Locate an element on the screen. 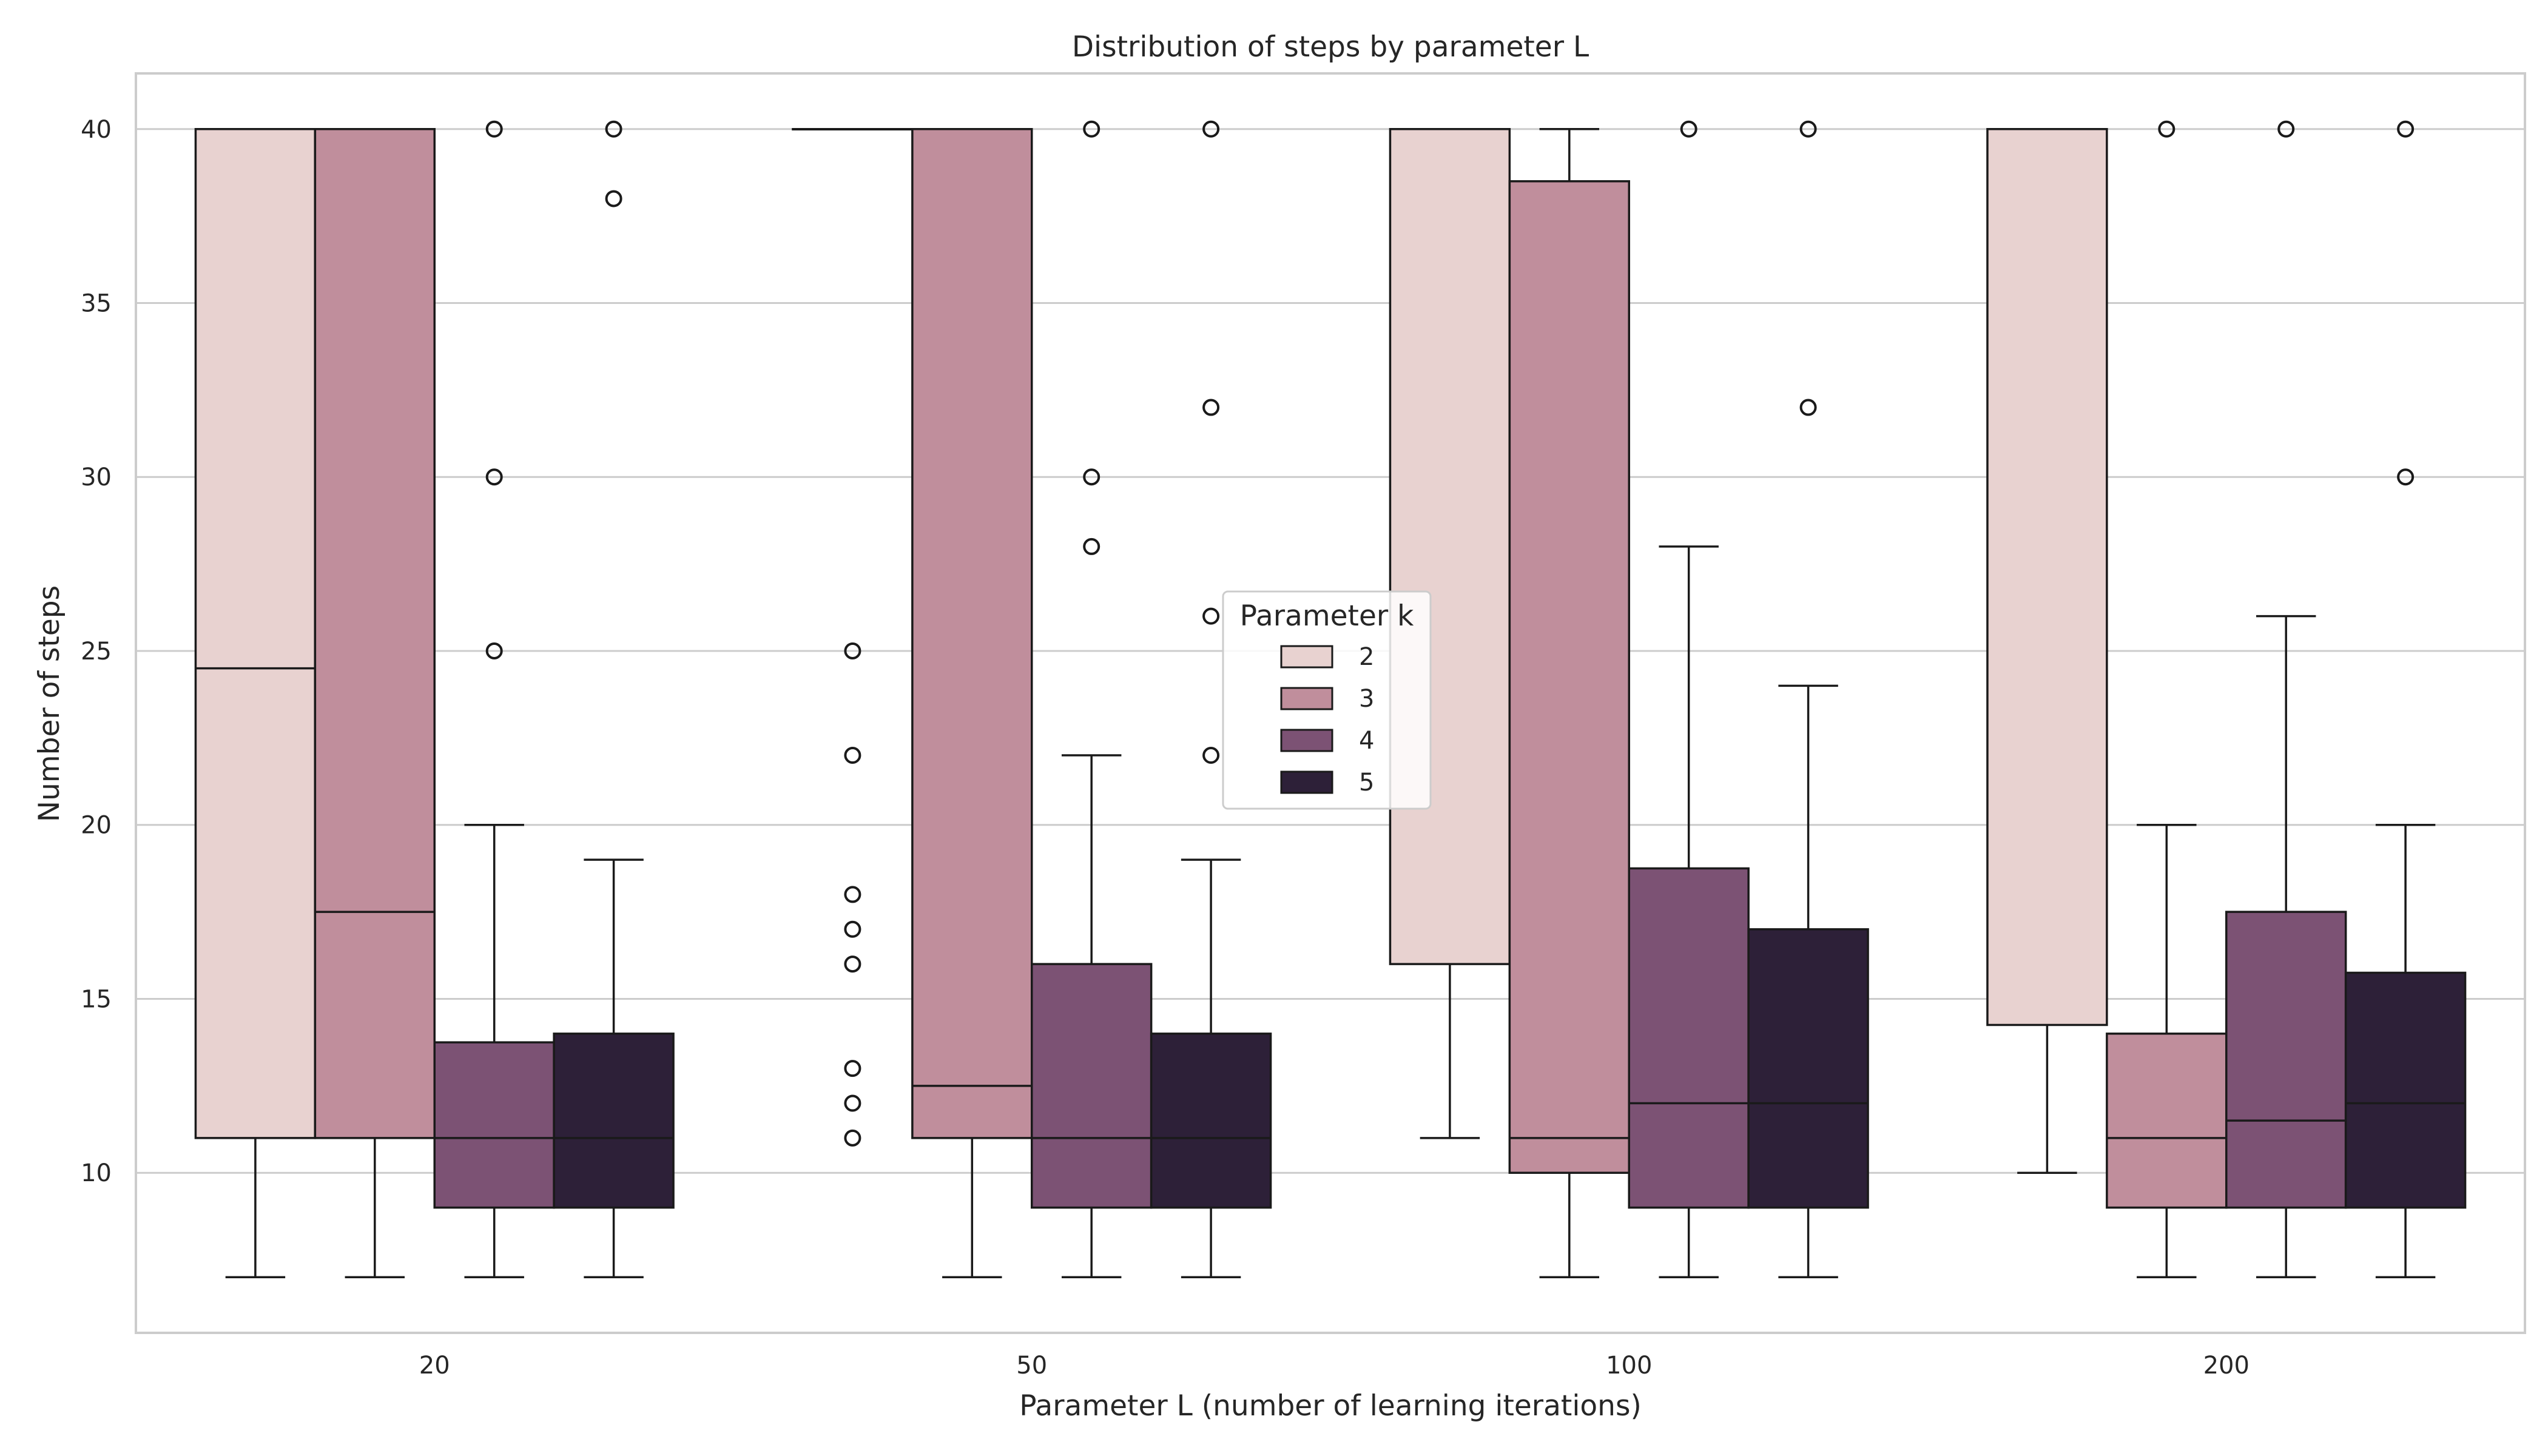 The height and width of the screenshot is (1456, 2548). legend-title: Parameter k is located at coordinates (1327, 616).